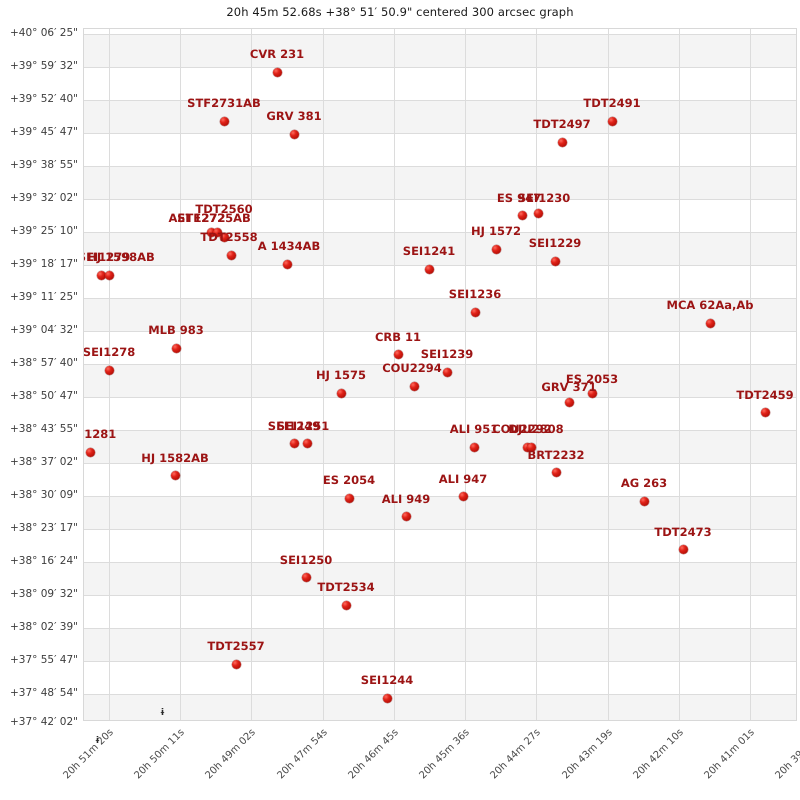 This screenshot has height=800, width=800. Describe the element at coordinates (43, 66) in the screenshot. I see `y-axis-tick-label: +39° 59′ 32"` at that location.